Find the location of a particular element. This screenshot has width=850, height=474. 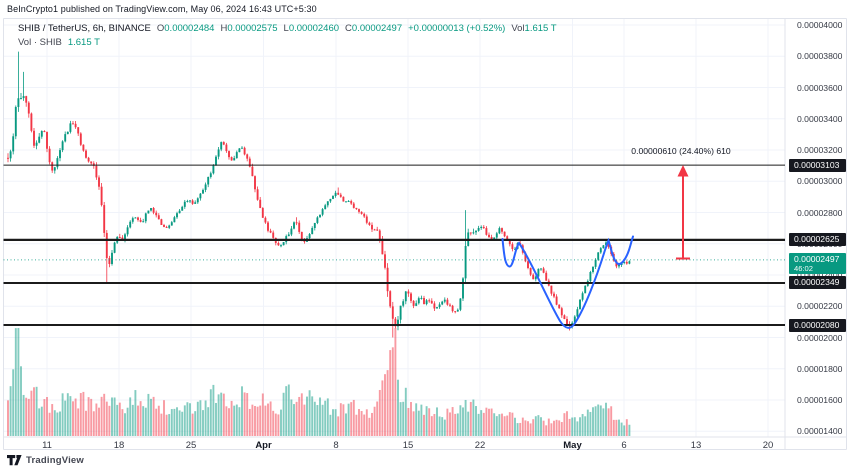

level-price-label: 0.00002080 is located at coordinates (817, 325).